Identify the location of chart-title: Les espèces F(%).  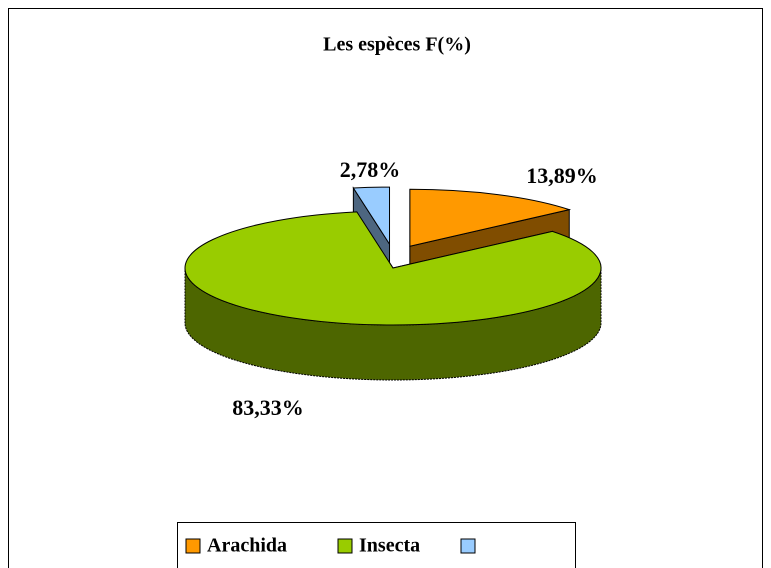
(397, 45).